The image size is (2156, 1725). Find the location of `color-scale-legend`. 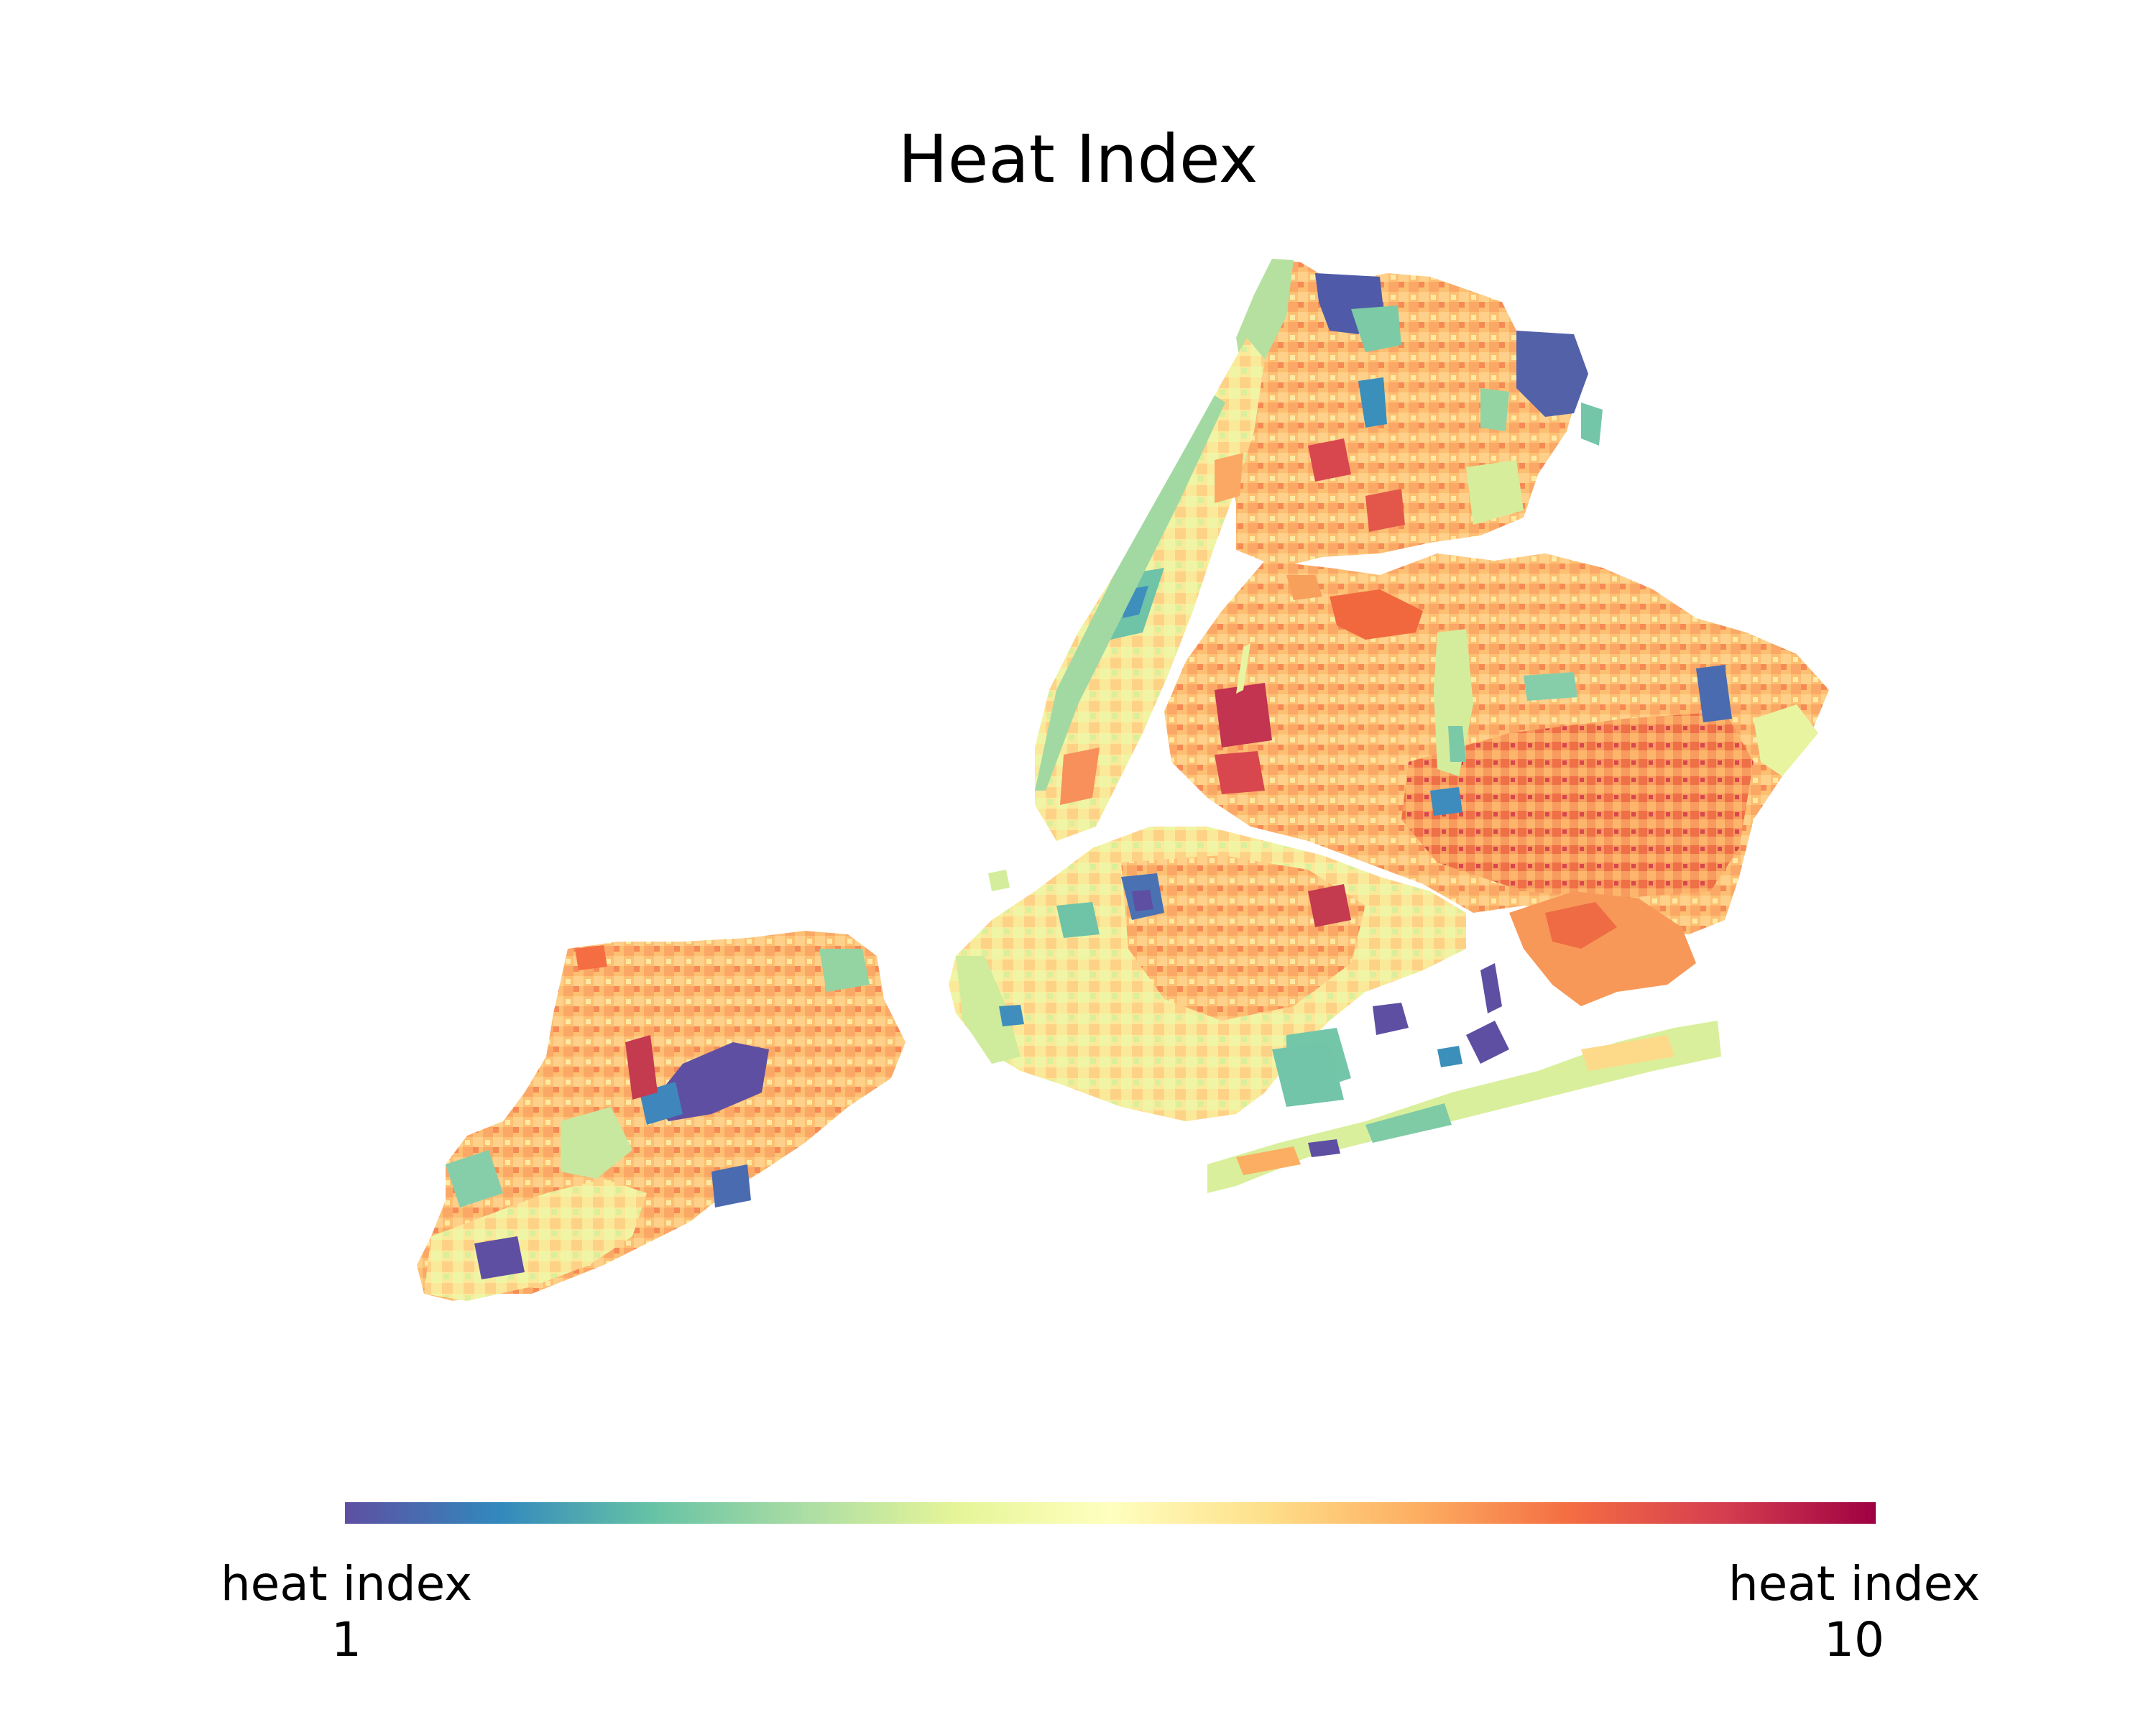

color-scale-legend is located at coordinates (1110, 1513).